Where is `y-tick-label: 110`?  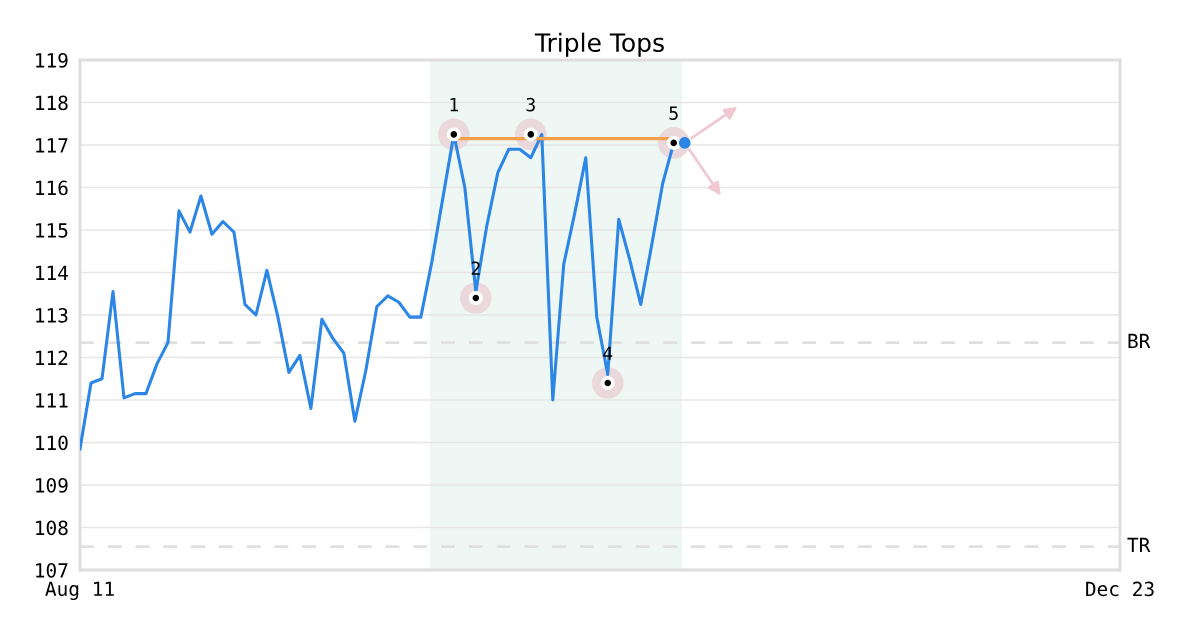 y-tick-label: 110 is located at coordinates (52, 443).